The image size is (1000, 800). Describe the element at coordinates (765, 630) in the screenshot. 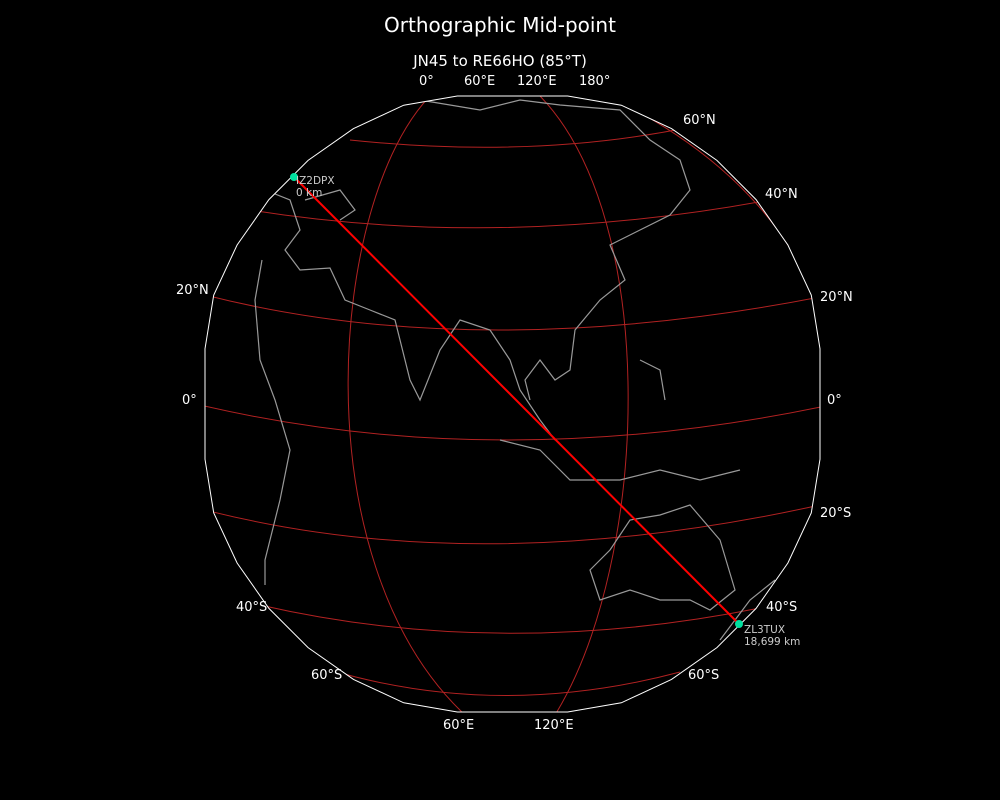

I see `end-call: ZL3TUX` at that location.